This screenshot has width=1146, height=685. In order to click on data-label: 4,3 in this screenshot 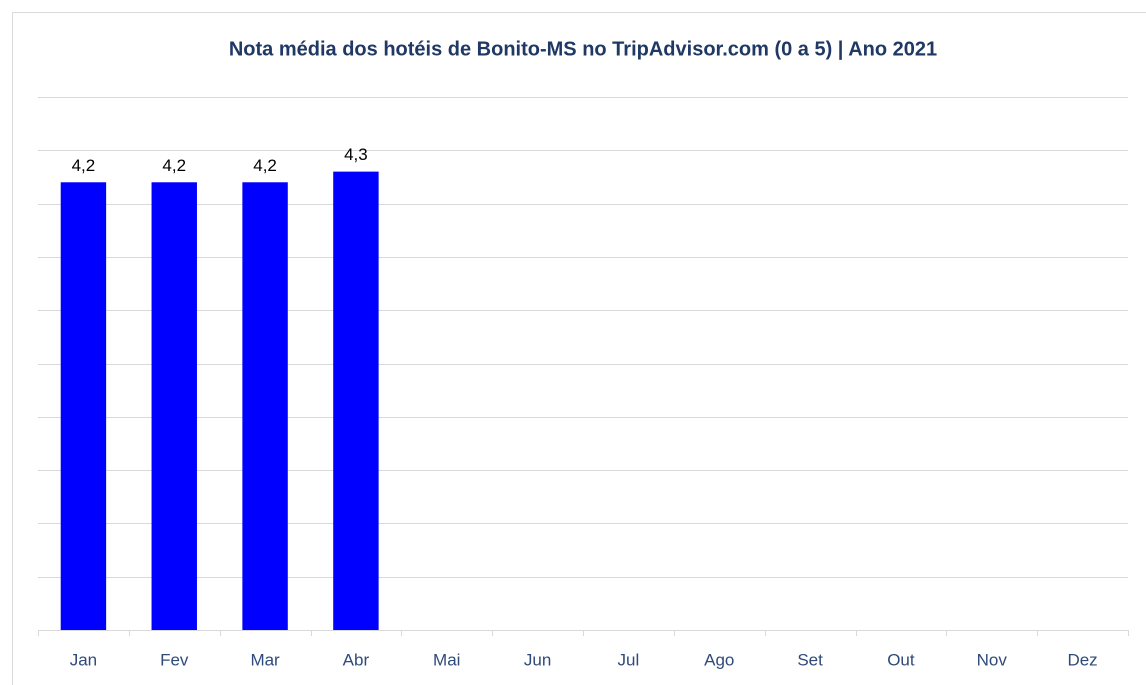, I will do `click(356, 154)`.